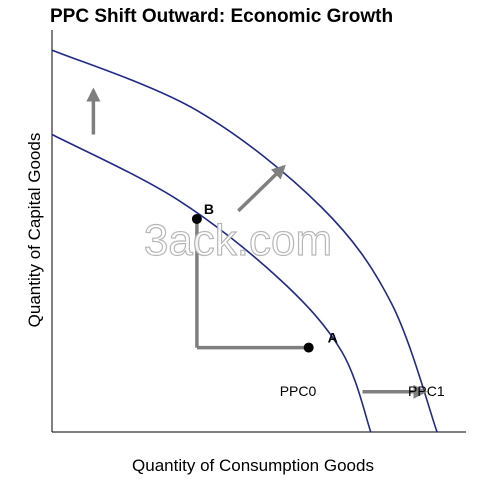 This screenshot has width=480, height=480. Describe the element at coordinates (298, 391) in the screenshot. I see `curve-label-ppc0: PPC0` at that location.